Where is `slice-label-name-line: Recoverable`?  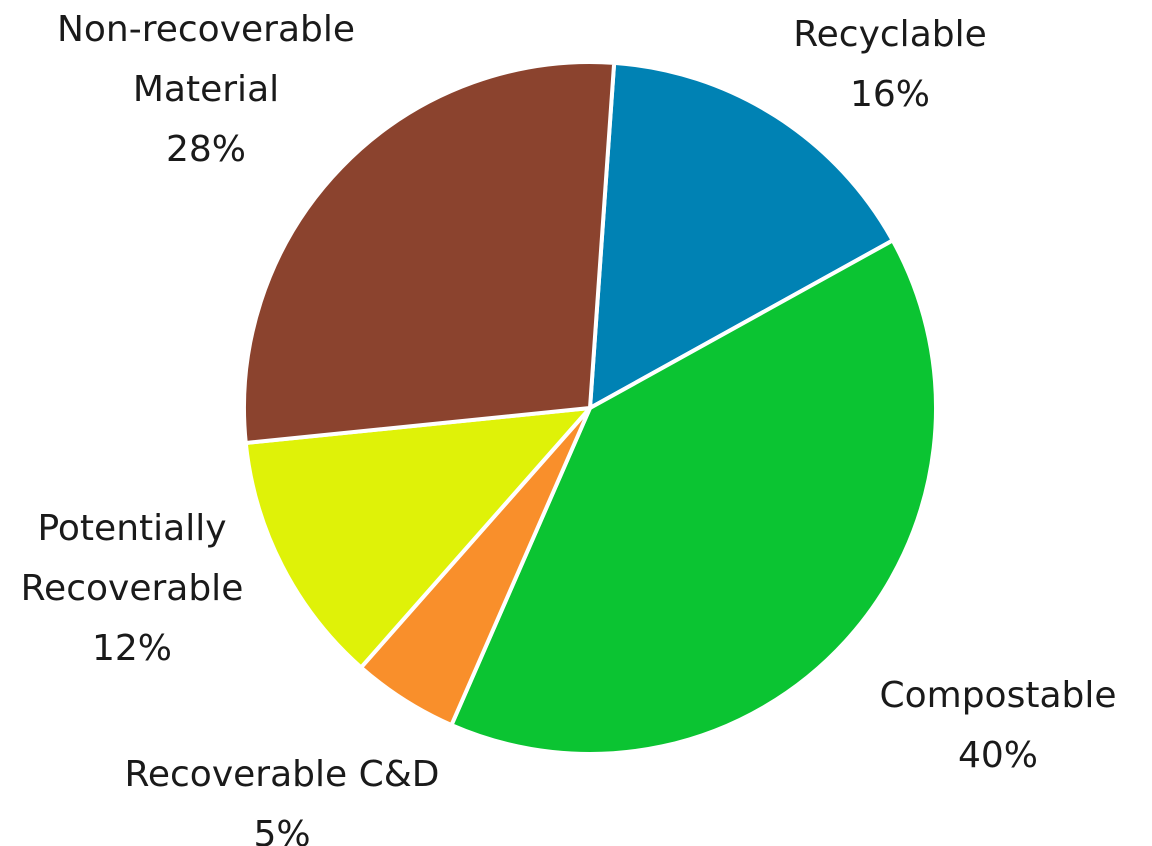
slice-label-name-line: Recoverable is located at coordinates (132, 588).